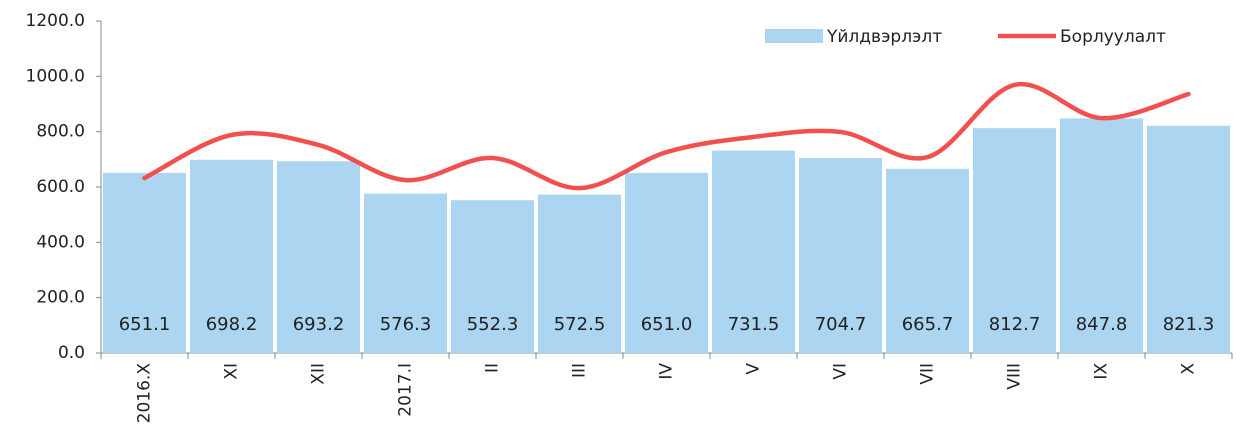 This screenshot has width=1240, height=436. Describe the element at coordinates (145, 324) in the screenshot. I see `value-label: 651.1` at that location.